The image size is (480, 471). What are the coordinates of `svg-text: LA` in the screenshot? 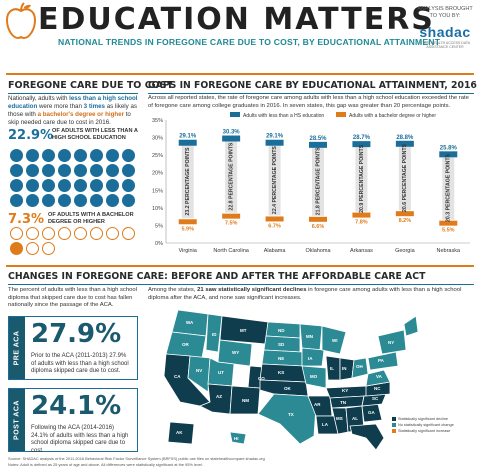 It's located at (325, 424).